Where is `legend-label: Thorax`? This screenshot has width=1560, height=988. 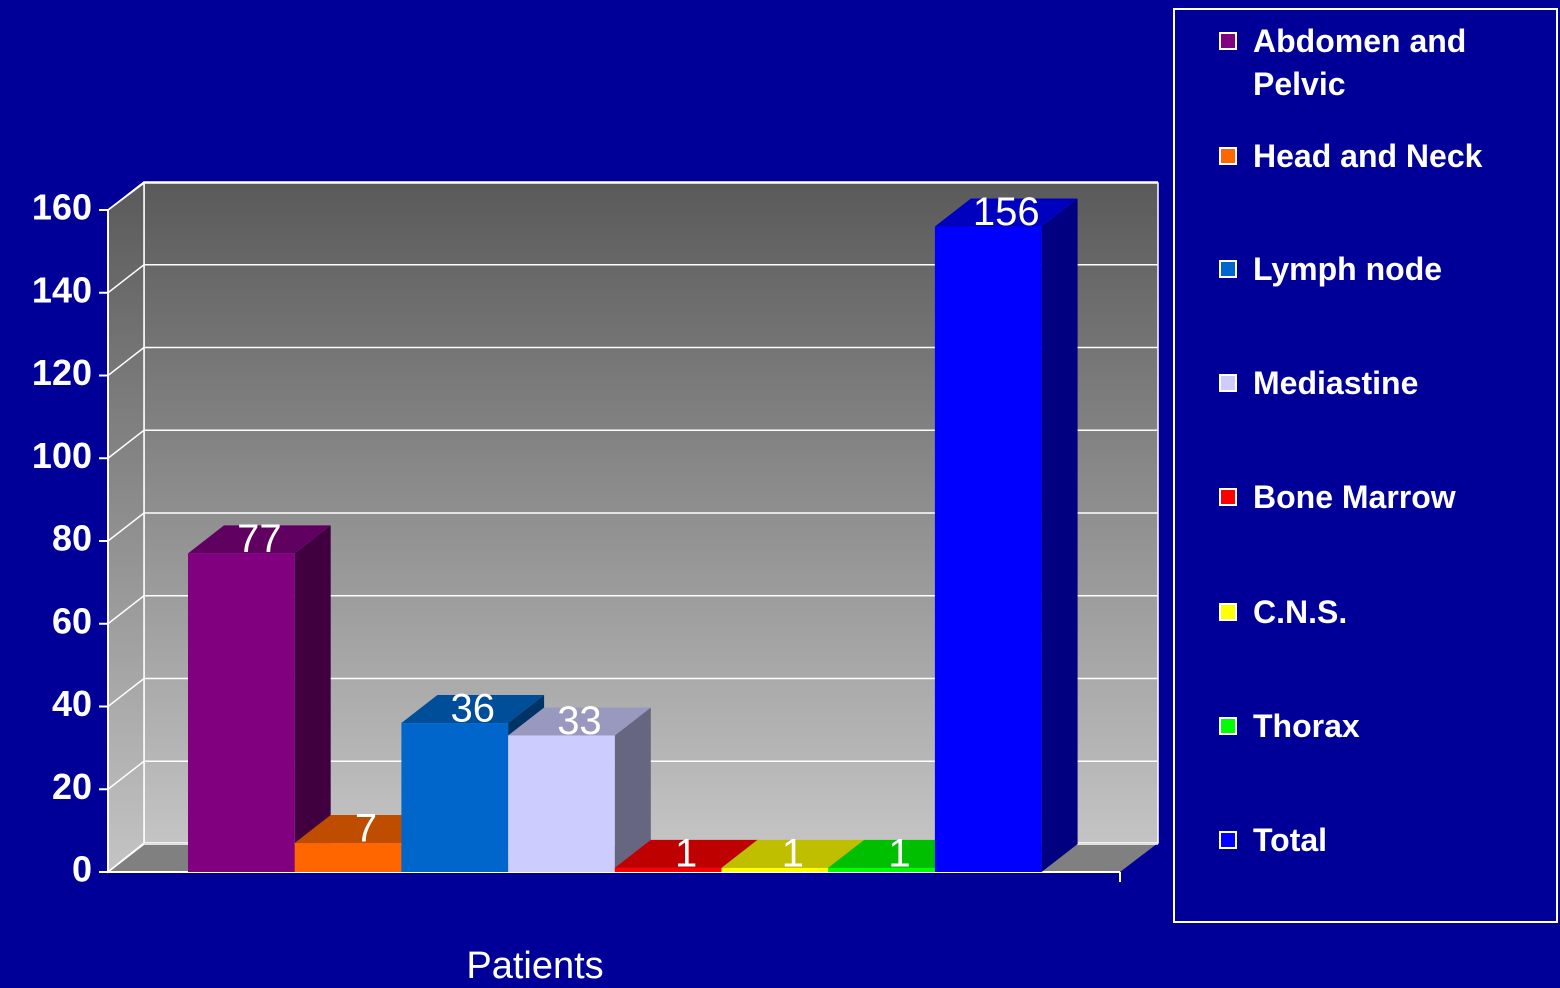 legend-label: Thorax is located at coordinates (1306, 726).